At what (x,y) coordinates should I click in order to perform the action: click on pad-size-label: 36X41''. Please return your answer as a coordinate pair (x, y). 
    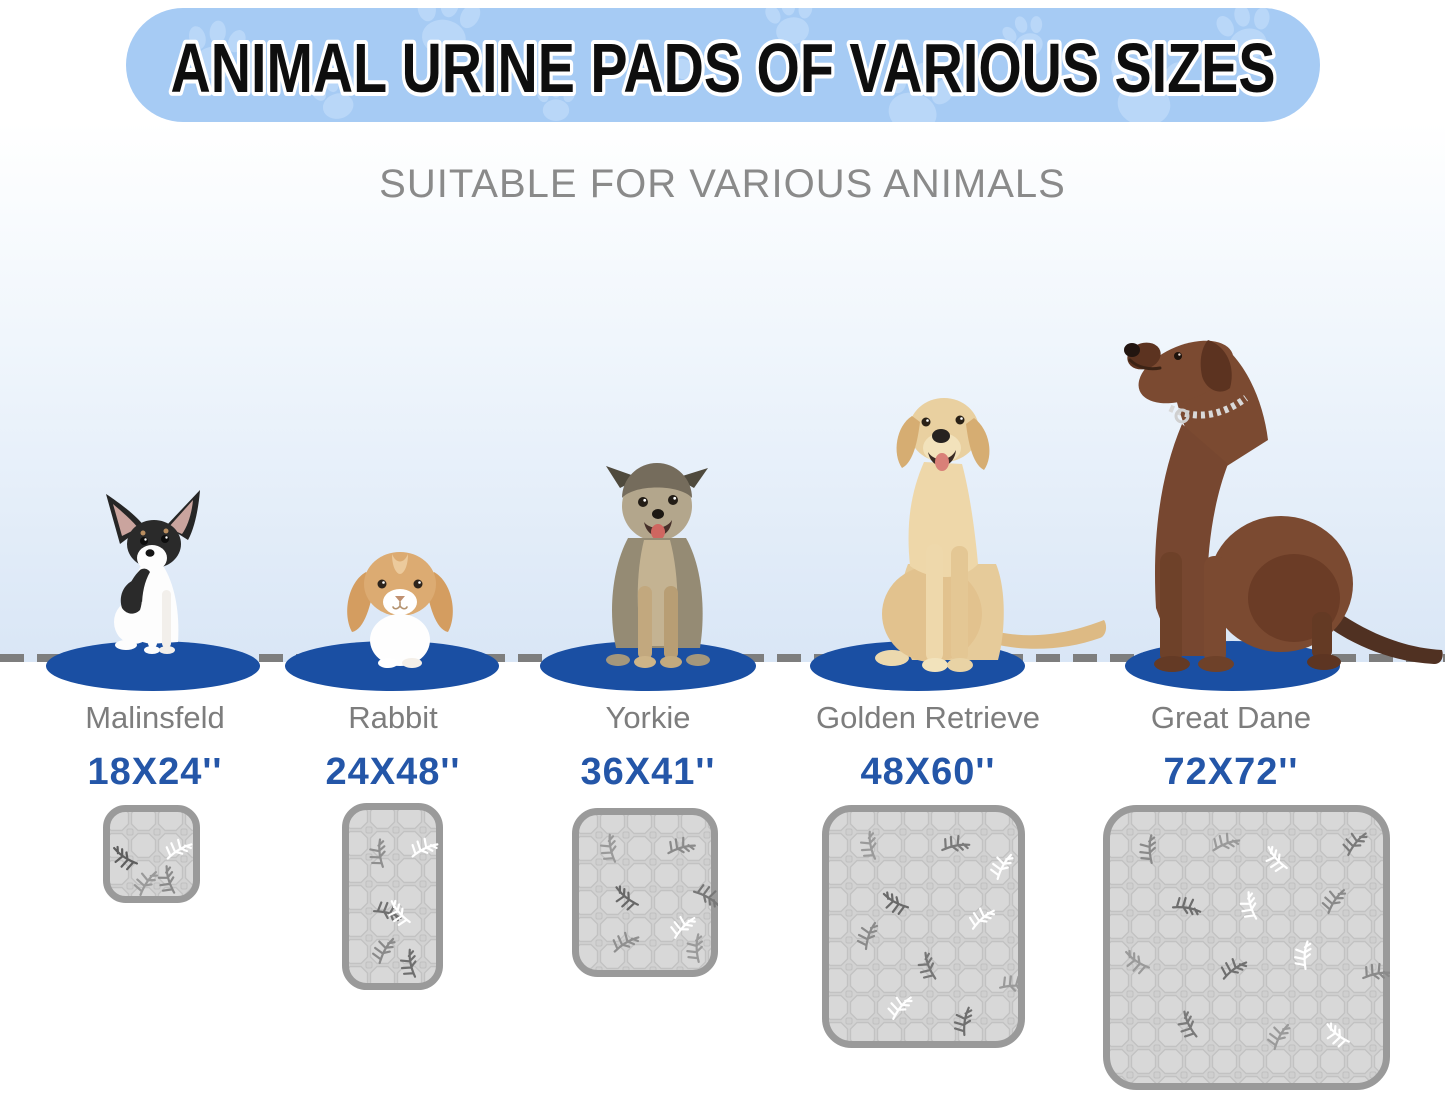
    Looking at the image, I should click on (648, 772).